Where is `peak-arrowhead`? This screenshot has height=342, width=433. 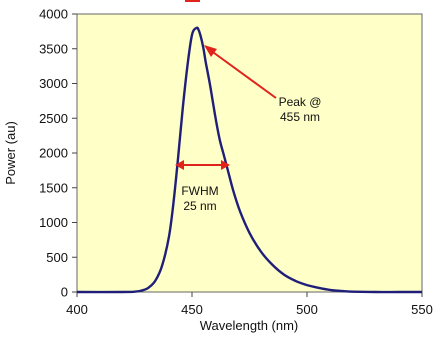
peak-arrowhead is located at coordinates (210, 51).